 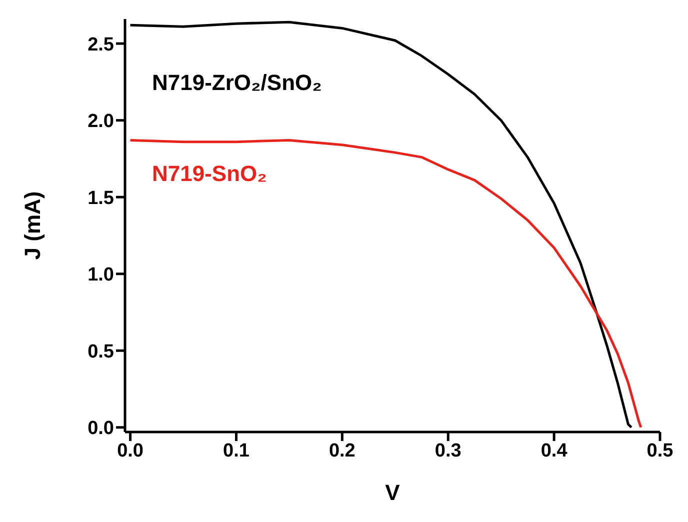 I want to click on x-tick-label: 0.2, so click(x=342, y=451).